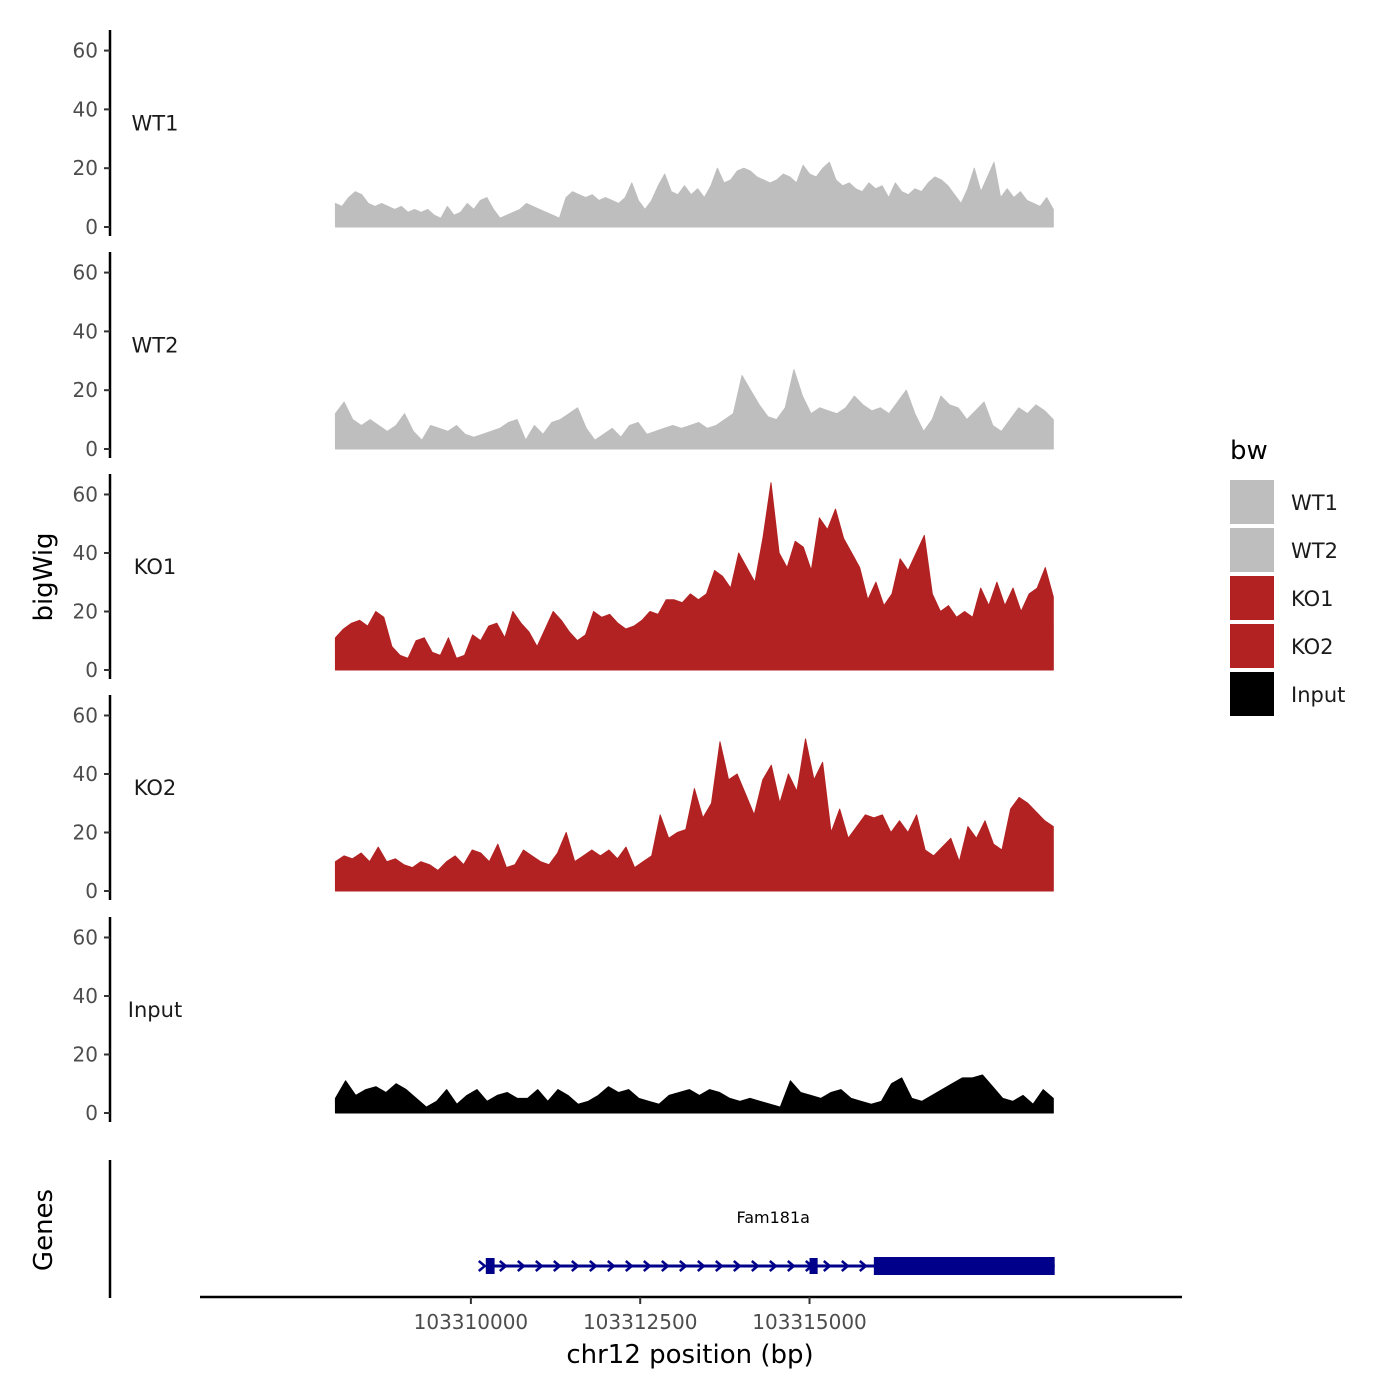  I want to click on coverage-area-input, so click(694, 1094).